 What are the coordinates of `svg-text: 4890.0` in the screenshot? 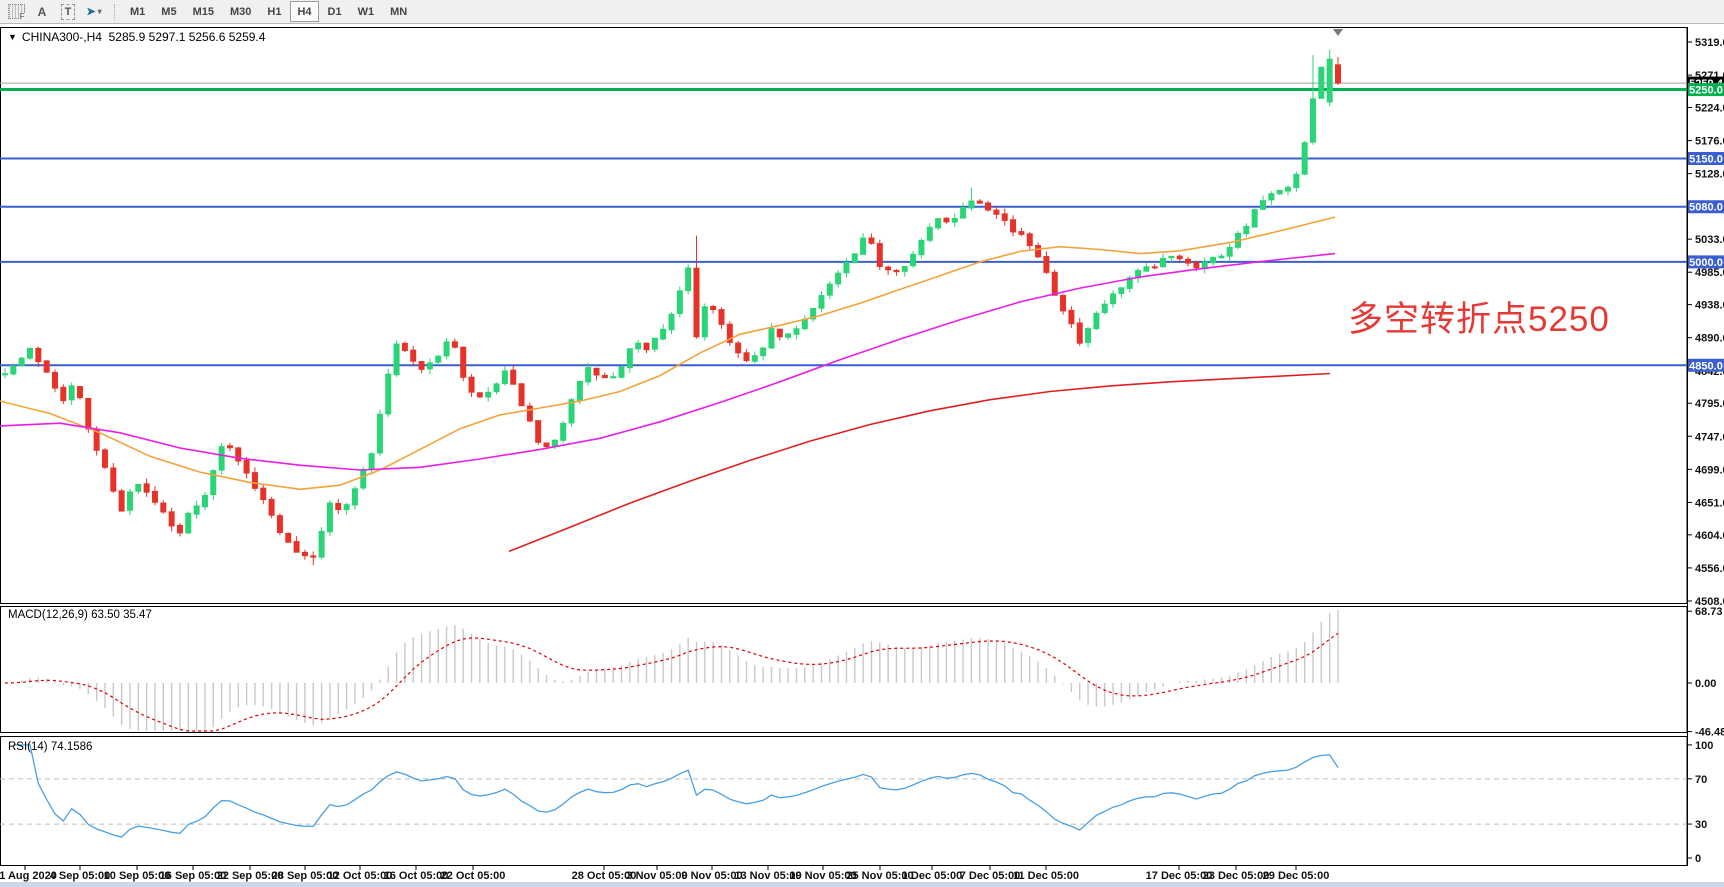 It's located at (1709, 339).